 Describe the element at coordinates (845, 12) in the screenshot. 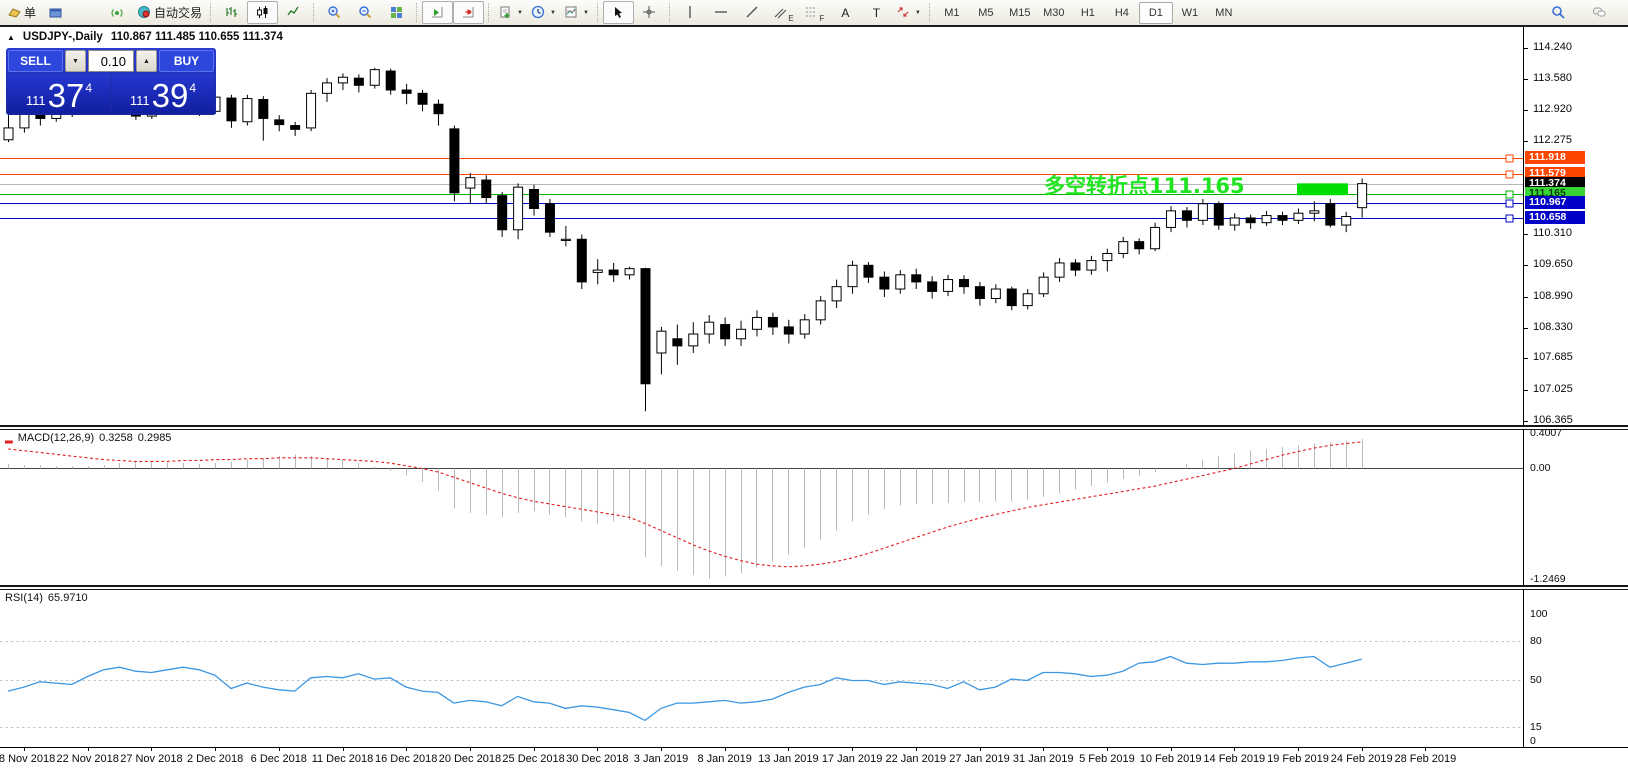

I see `text-button: A` at that location.